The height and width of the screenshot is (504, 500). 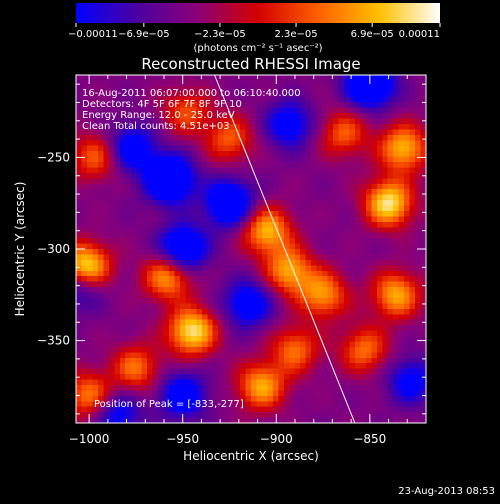 What do you see at coordinates (53, 157) in the screenshot?
I see `y-tick-label: −250` at bounding box center [53, 157].